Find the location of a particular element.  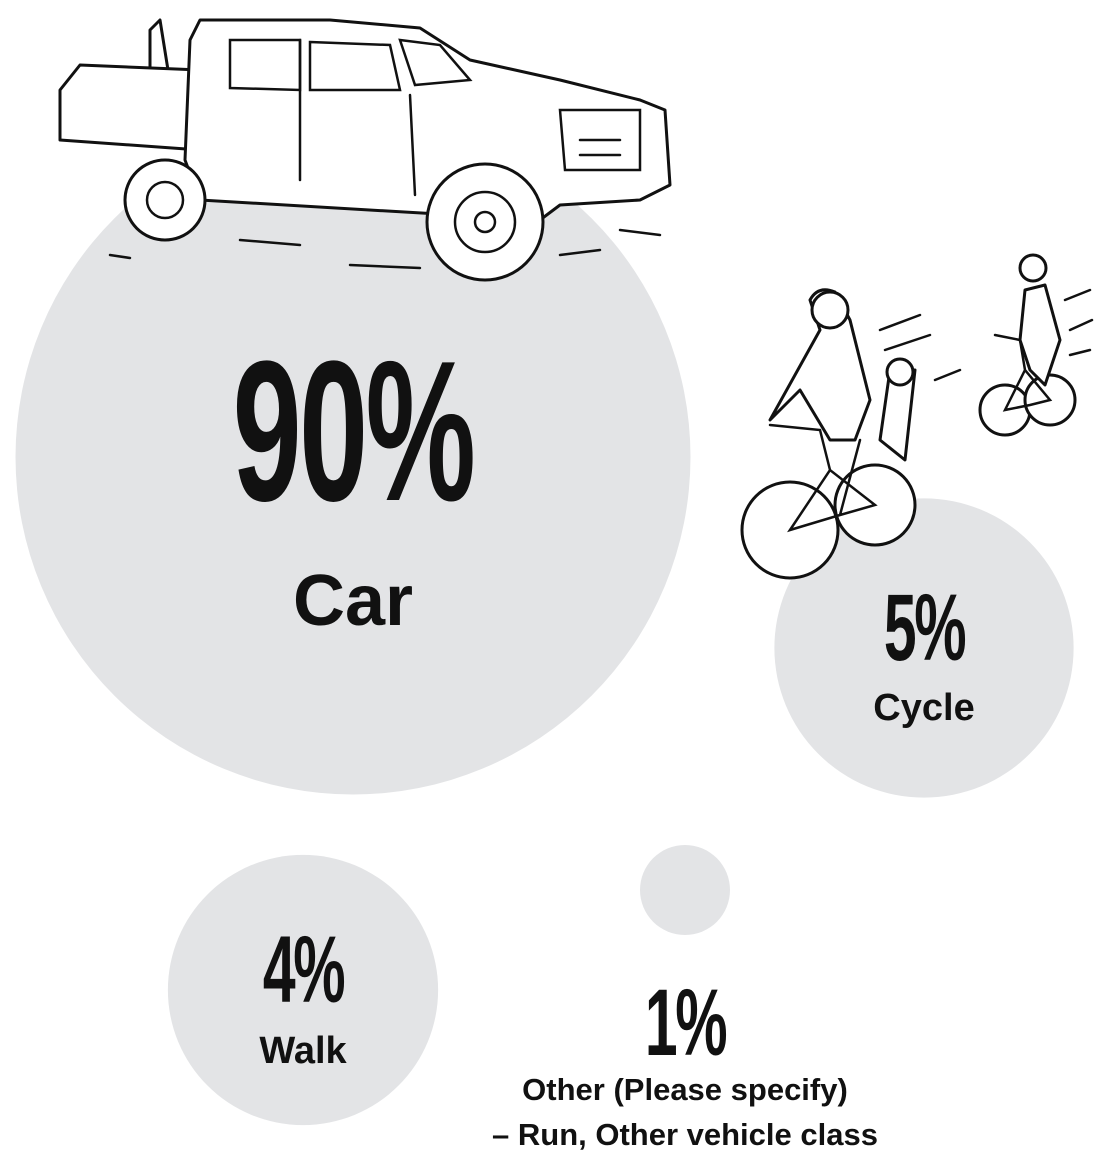

cyclists-illustration is located at coordinates (917, 416).